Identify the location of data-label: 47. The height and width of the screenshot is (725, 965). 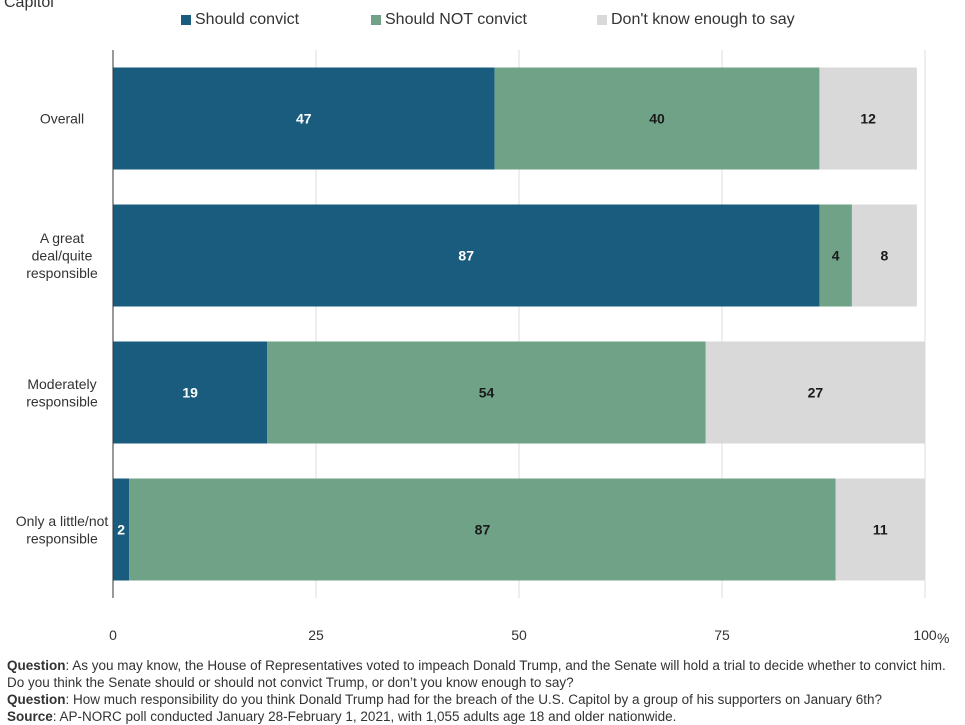
(304, 119).